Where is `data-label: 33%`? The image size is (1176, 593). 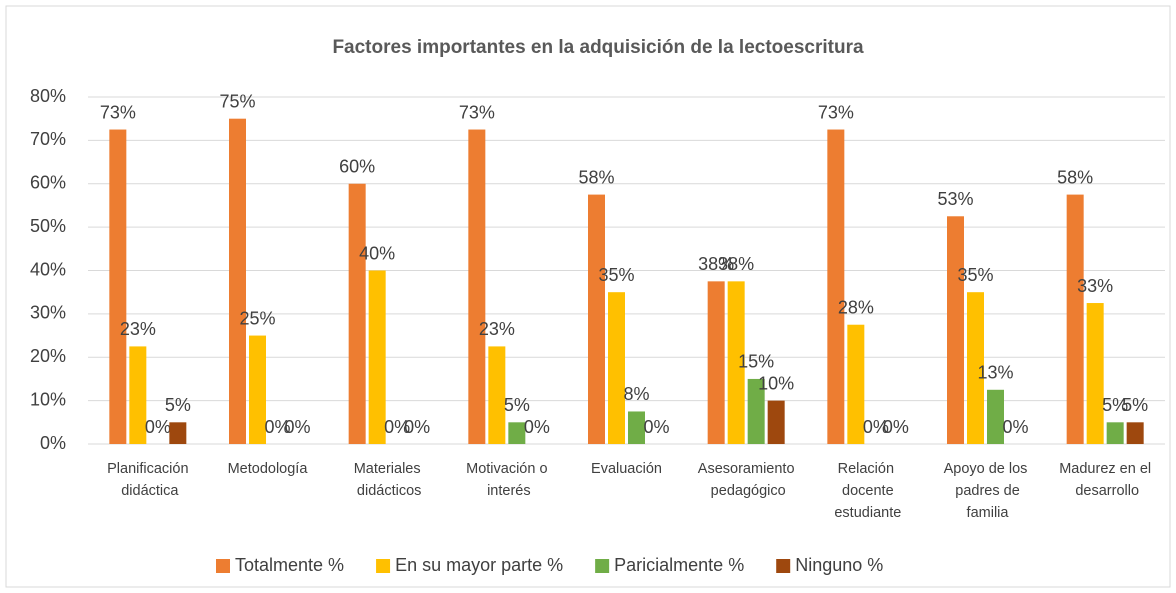
data-label: 33% is located at coordinates (1095, 286).